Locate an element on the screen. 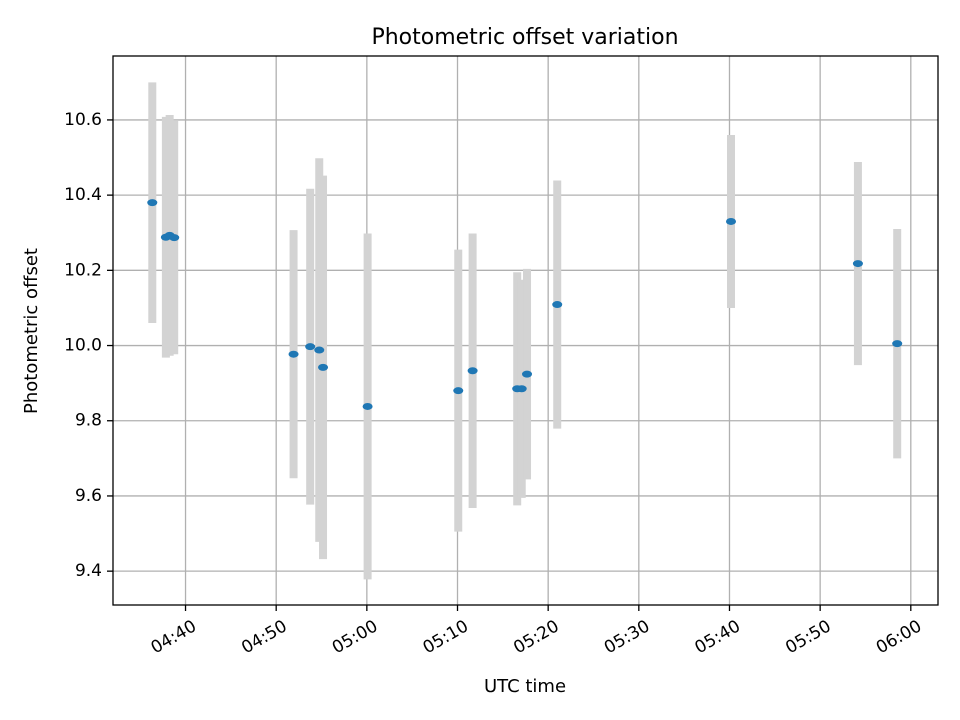 Image resolution: width=960 pixels, height=720 pixels. y-tick-label: 9.8 is located at coordinates (88, 421).